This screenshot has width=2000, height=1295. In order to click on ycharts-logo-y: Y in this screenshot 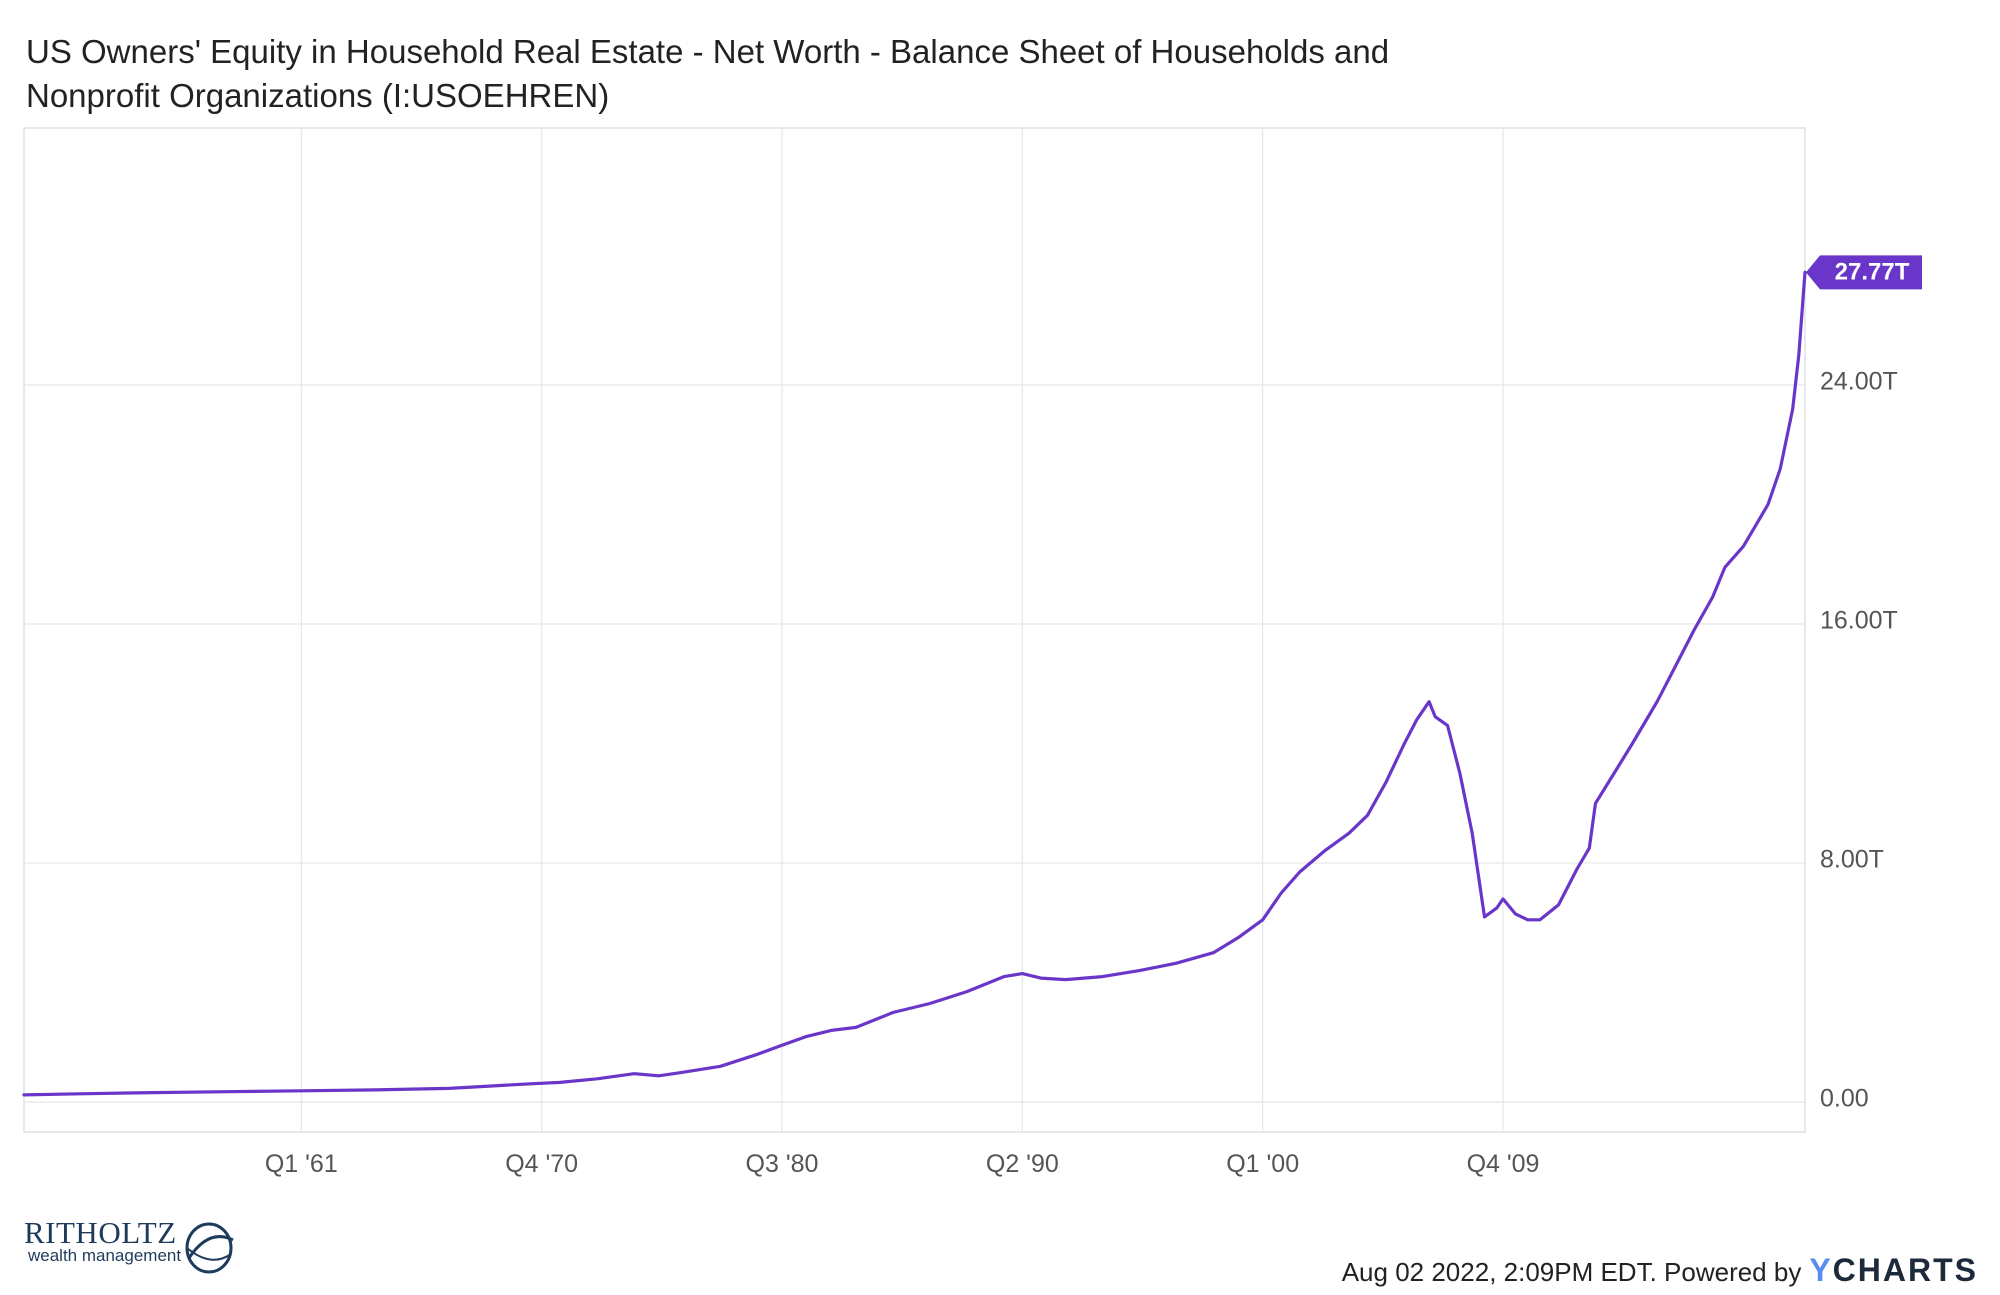, I will do `click(1821, 1270)`.